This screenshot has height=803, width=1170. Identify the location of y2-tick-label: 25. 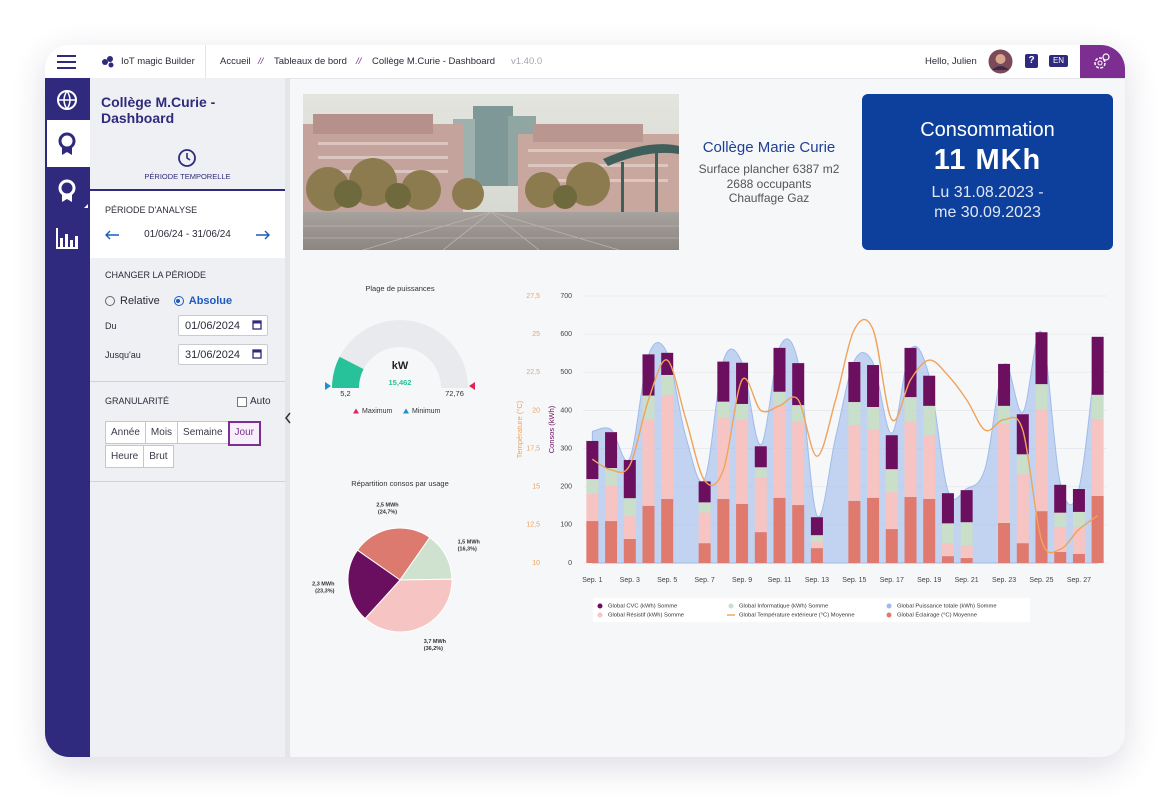
(536, 334).